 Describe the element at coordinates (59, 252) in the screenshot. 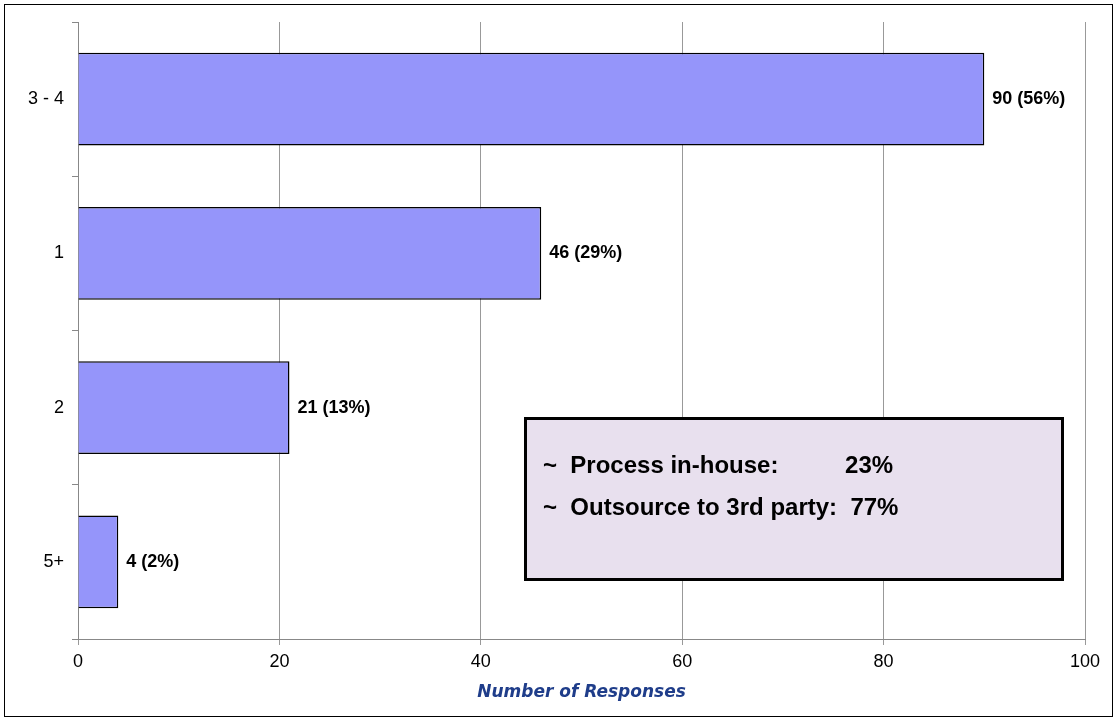

I see `y-tick-label: 1` at that location.